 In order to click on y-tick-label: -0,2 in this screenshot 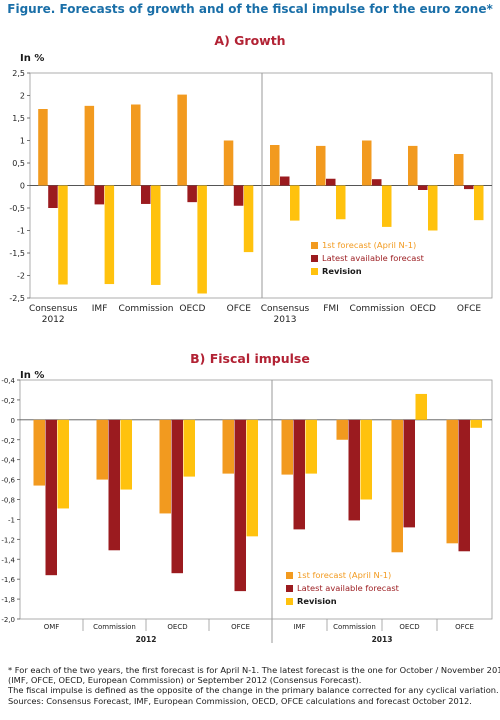, I will do `click(8, 441)`.